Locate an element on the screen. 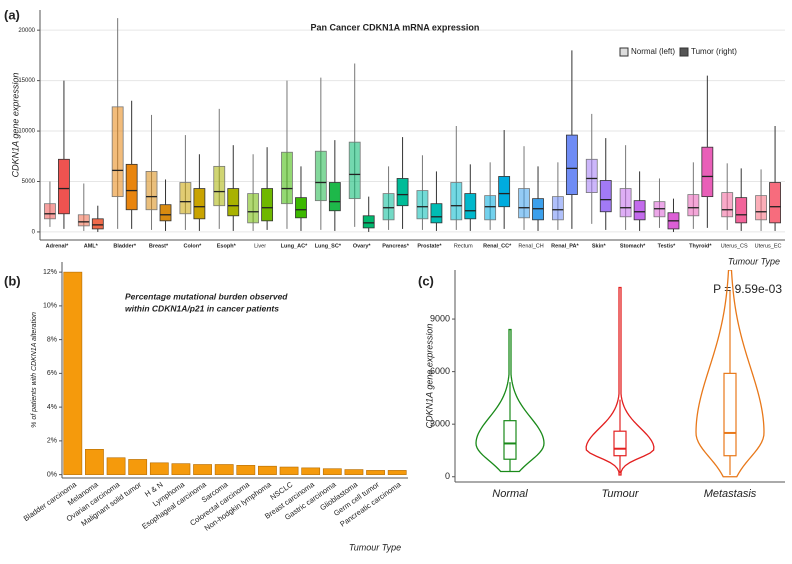 The image size is (792, 564). annotation: P = 9.59e-03 is located at coordinates (747, 289).